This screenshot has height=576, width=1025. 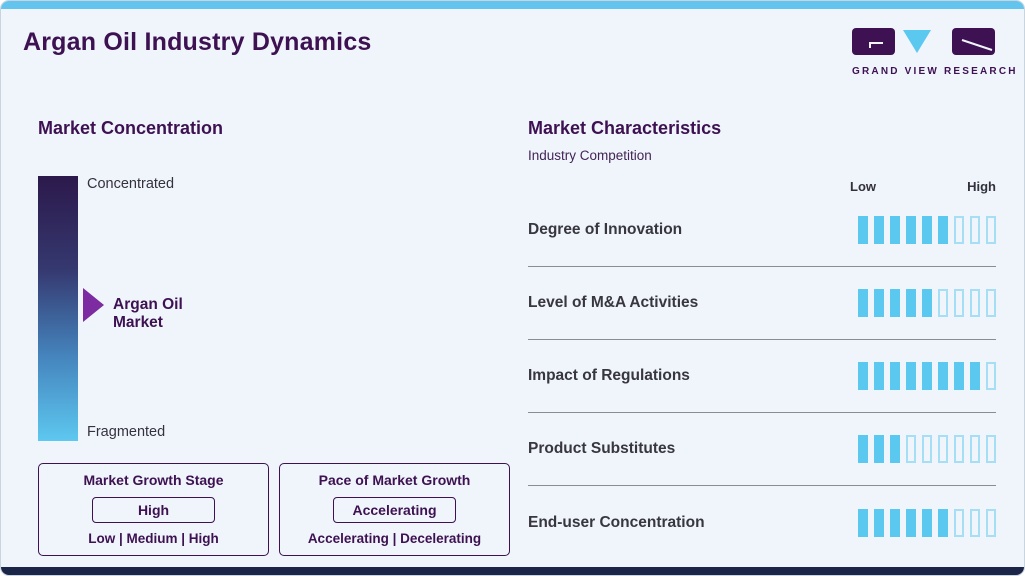 I want to click on pace-of-market-growth-options: Accelerating | Decelerating, so click(x=394, y=538).